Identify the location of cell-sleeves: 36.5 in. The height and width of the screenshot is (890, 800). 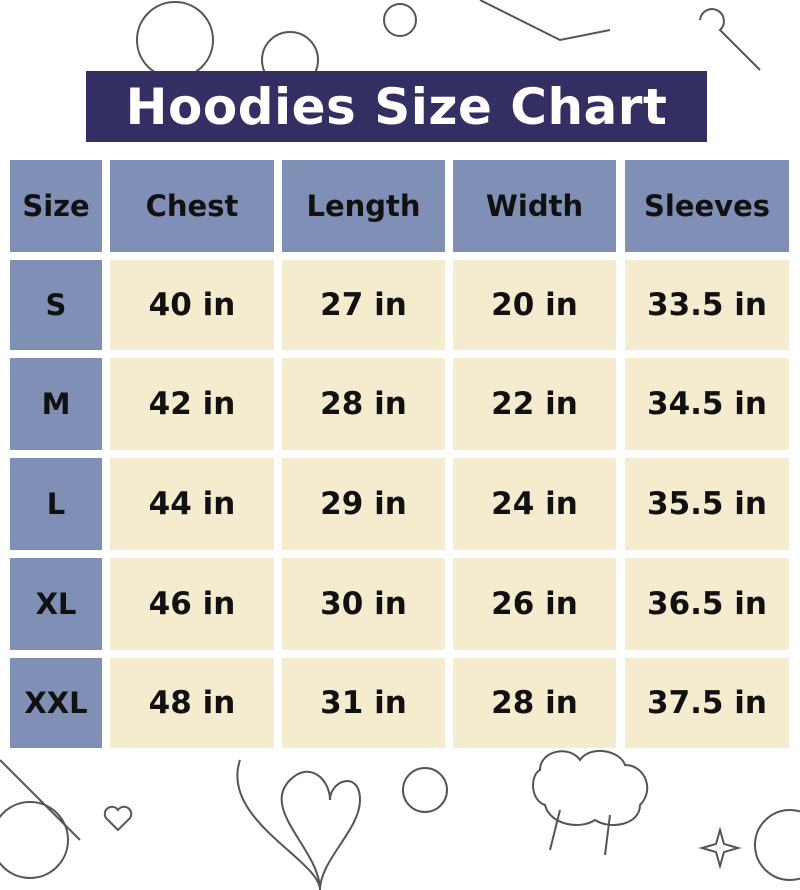
(707, 604).